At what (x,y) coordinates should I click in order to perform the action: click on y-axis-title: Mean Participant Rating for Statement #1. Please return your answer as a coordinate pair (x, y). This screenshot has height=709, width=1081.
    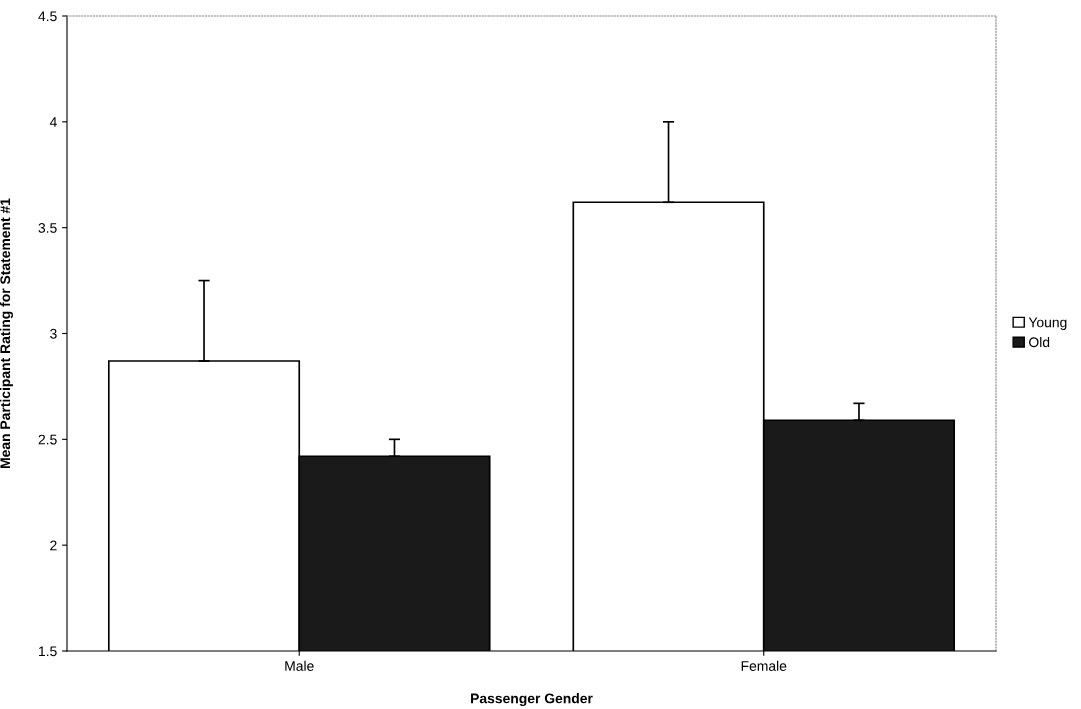
    Looking at the image, I should click on (6, 333).